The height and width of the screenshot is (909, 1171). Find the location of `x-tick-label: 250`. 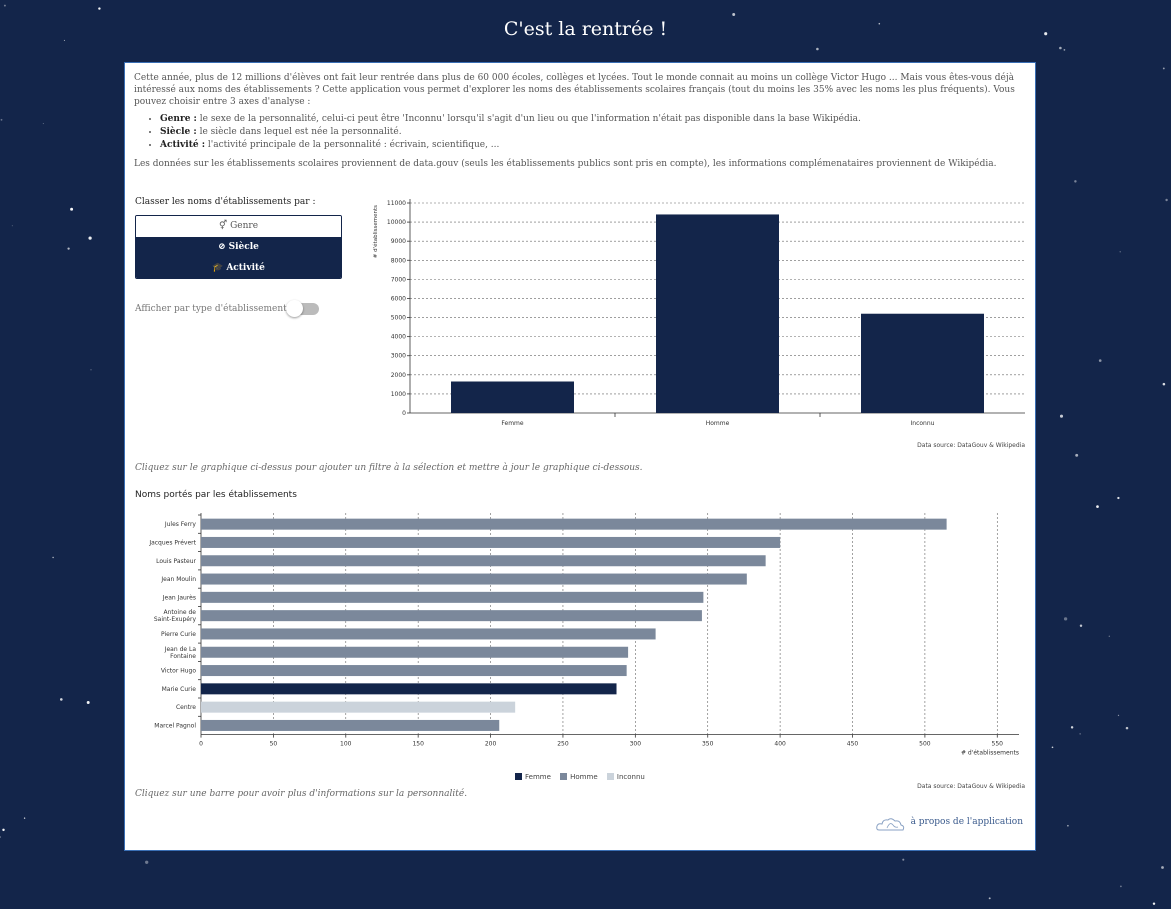

x-tick-label: 250 is located at coordinates (563, 744).